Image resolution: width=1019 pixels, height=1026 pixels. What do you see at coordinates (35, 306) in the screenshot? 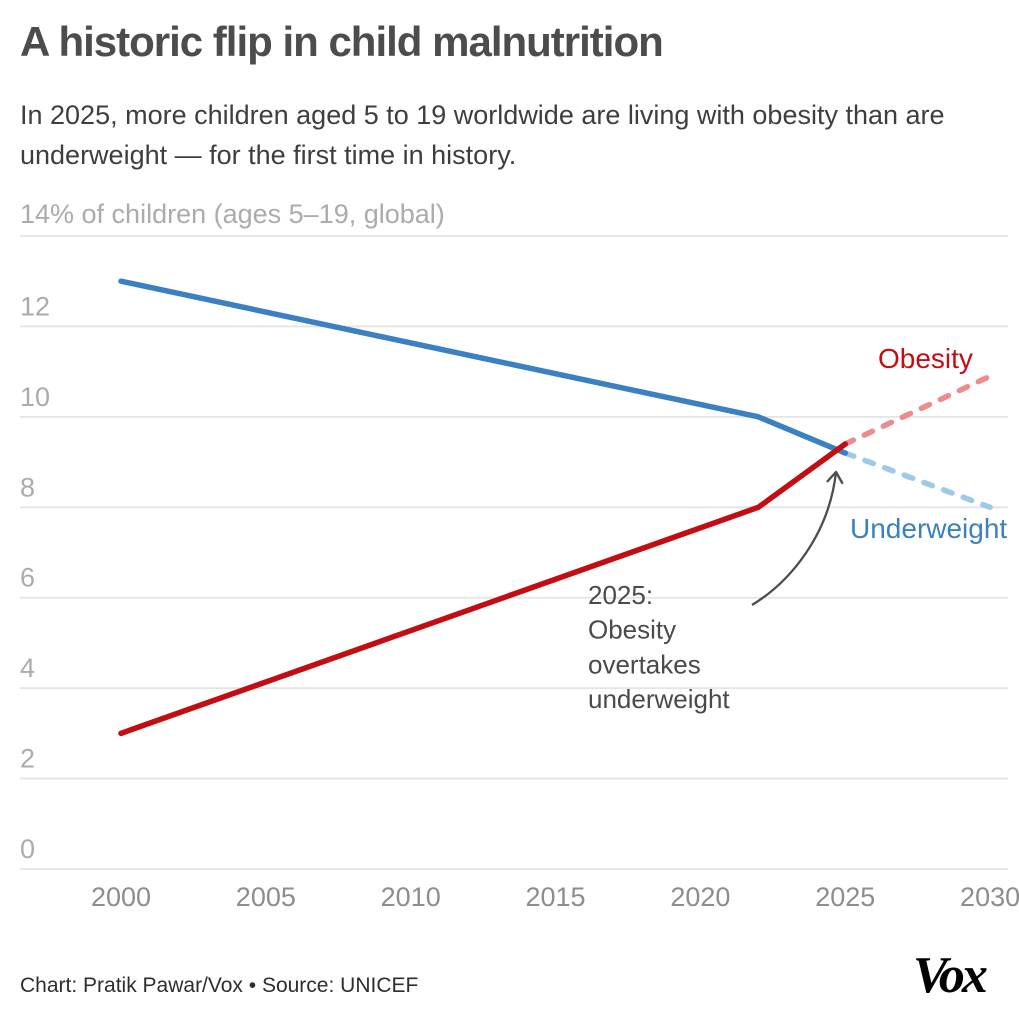
I see `y-tick-label: 12` at bounding box center [35, 306].